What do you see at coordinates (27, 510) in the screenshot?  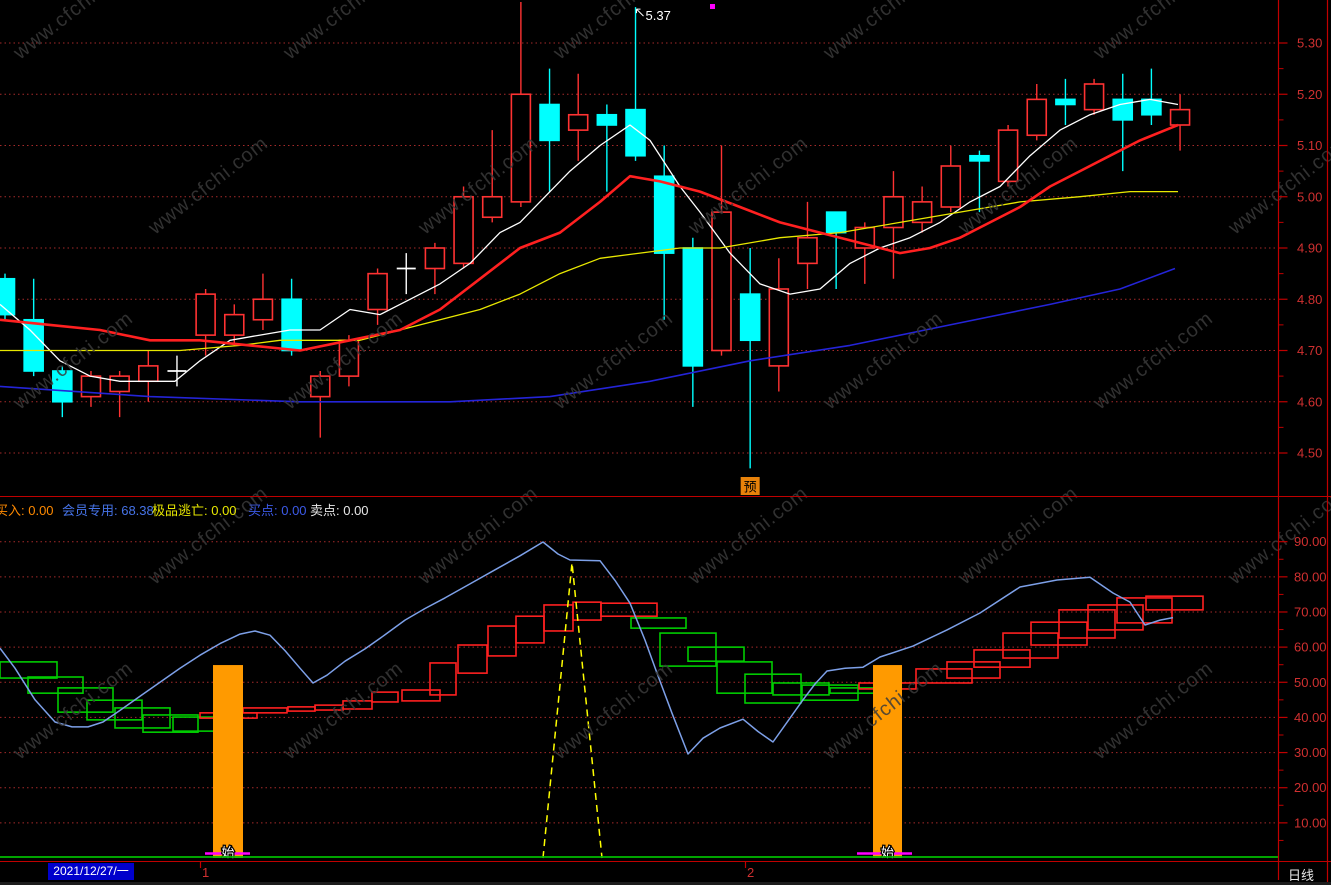 I see `indicator-value-buy: 买入: 0.00` at bounding box center [27, 510].